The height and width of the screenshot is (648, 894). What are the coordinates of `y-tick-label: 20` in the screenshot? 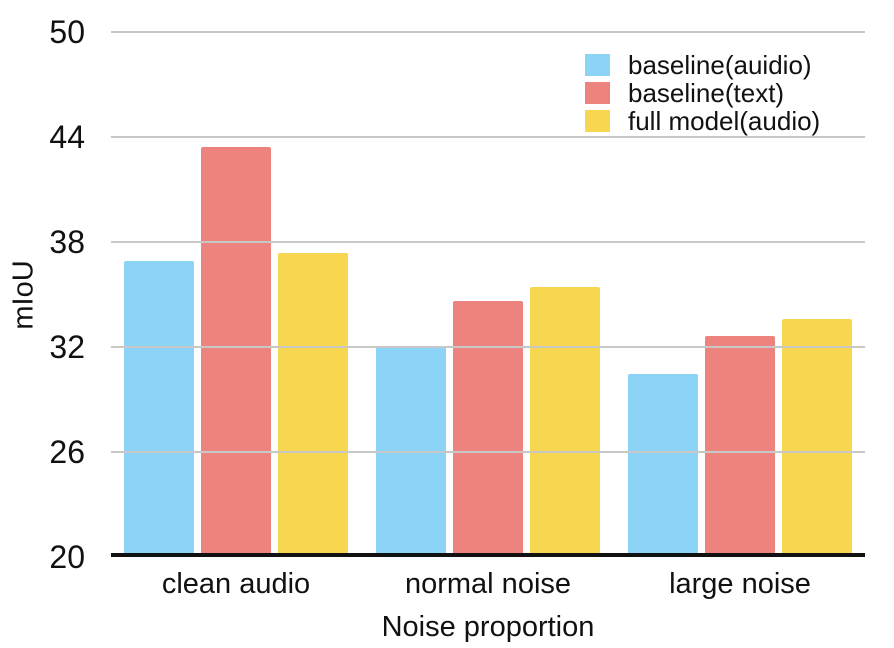 It's located at (67, 557).